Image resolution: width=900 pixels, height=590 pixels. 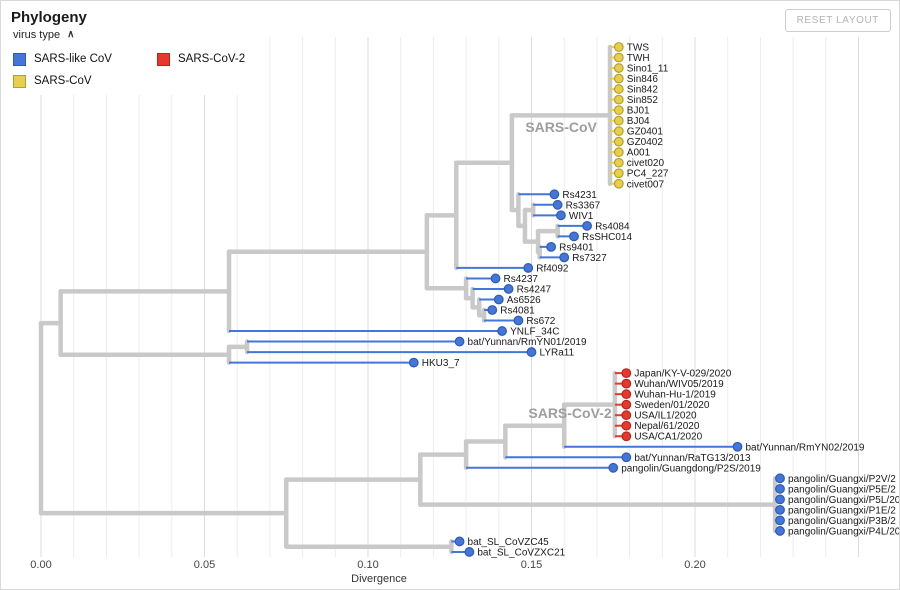 I want to click on leaf-label: Nepal/61/2020, so click(x=666, y=426).